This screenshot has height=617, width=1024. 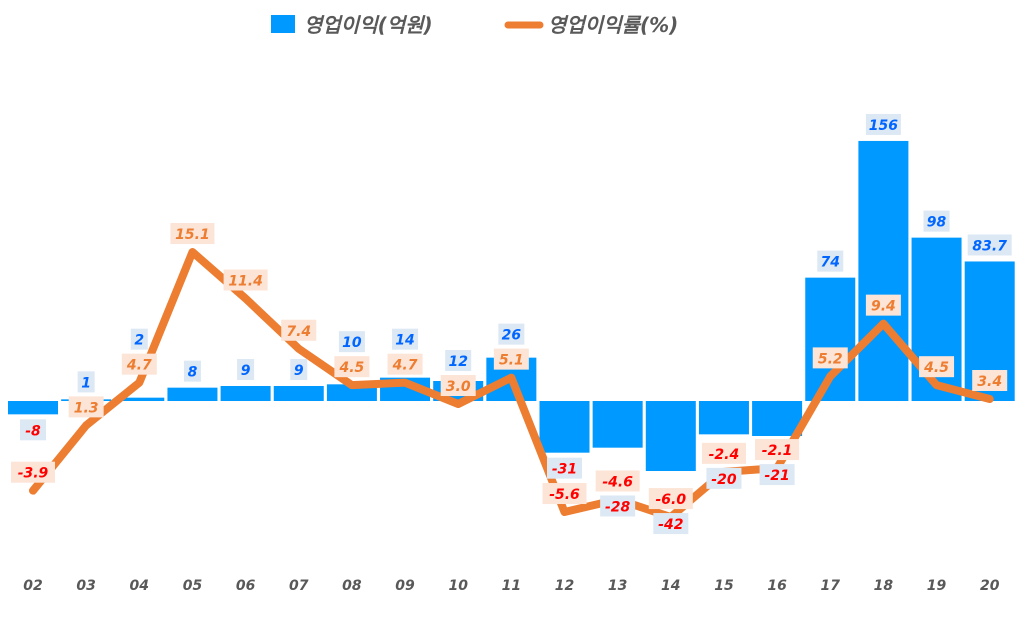 I want to click on x-tick-06: 06, so click(x=246, y=586).